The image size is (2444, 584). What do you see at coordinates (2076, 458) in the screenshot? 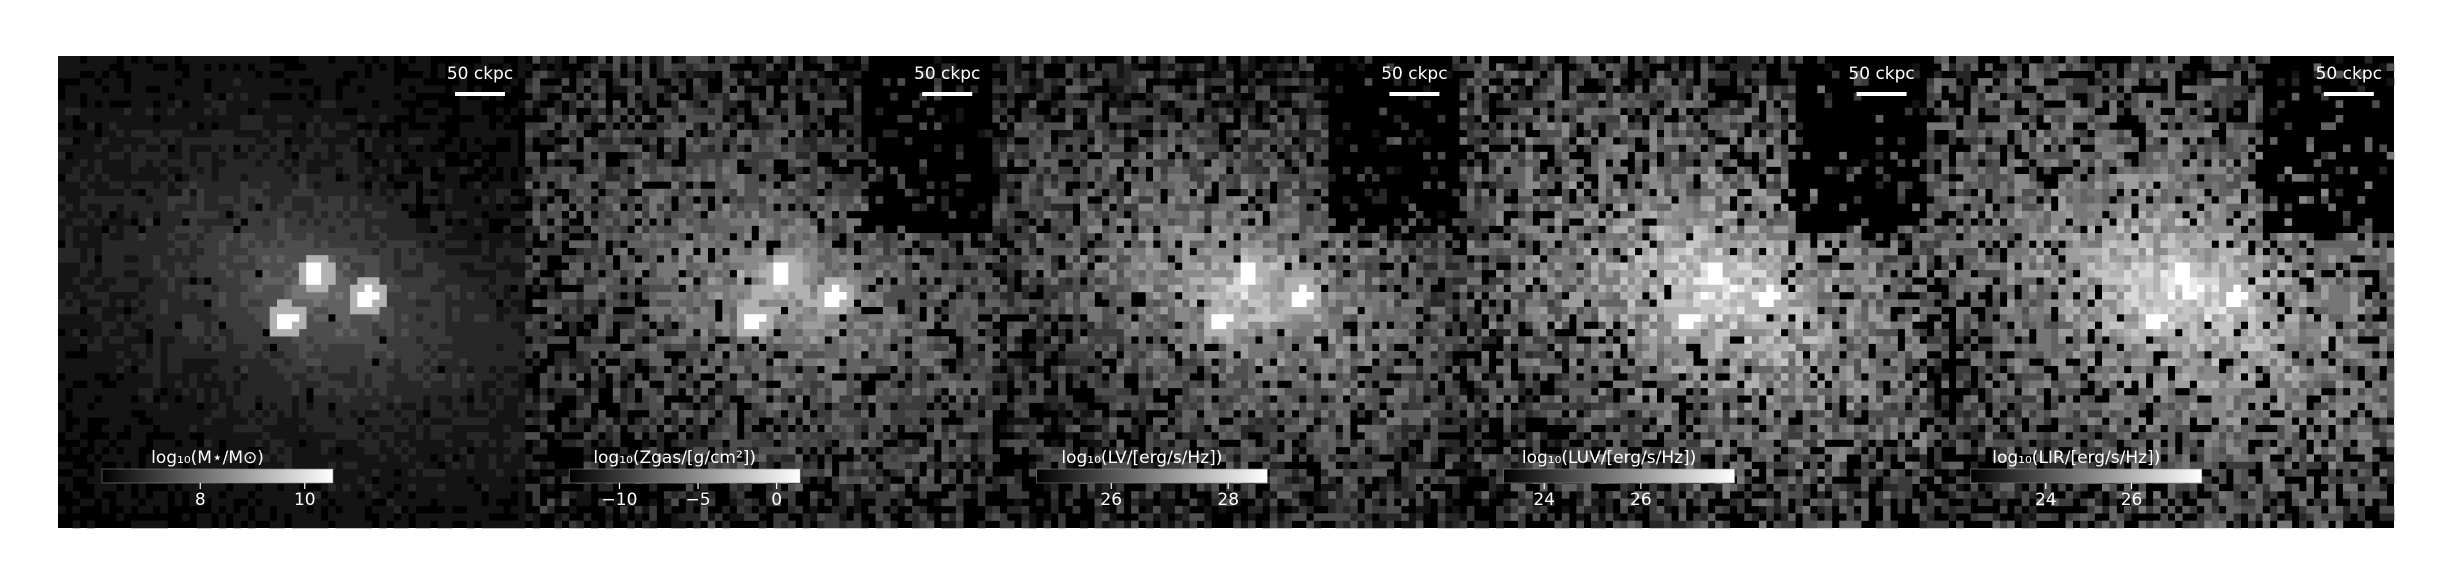
I see `colorbar-label: log₁₀(LIR/[erg/s/Hz])` at bounding box center [2076, 458].